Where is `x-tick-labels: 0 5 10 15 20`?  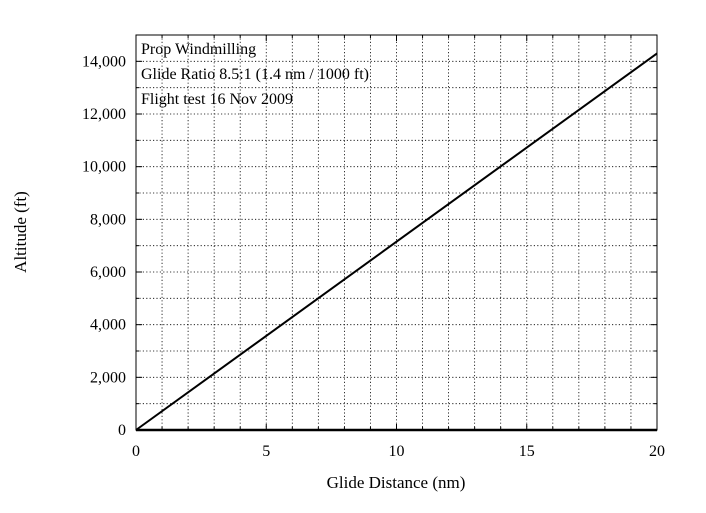 x-tick-labels: 0 5 10 15 20 is located at coordinates (398, 451).